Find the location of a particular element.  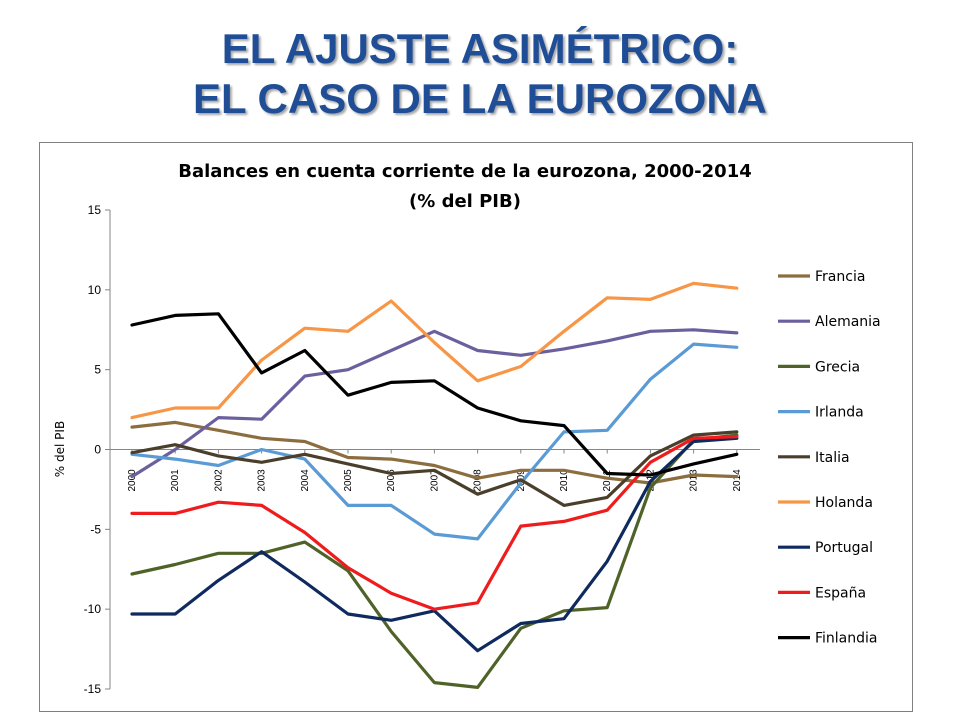

legend-entry: Francia is located at coordinates (840, 277).